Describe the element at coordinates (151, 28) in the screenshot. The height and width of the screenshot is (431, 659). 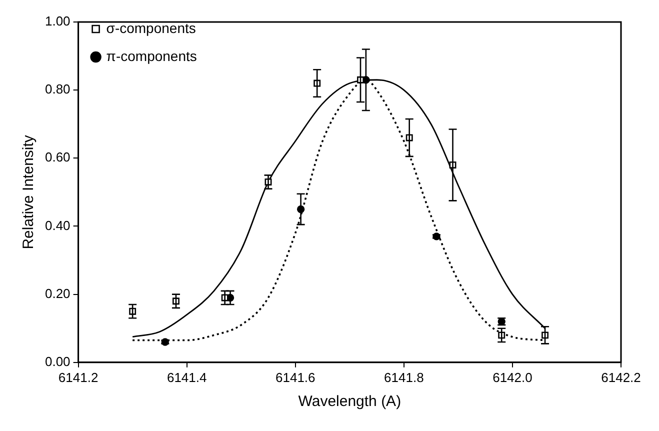
I see `legend-label: σ-components` at that location.